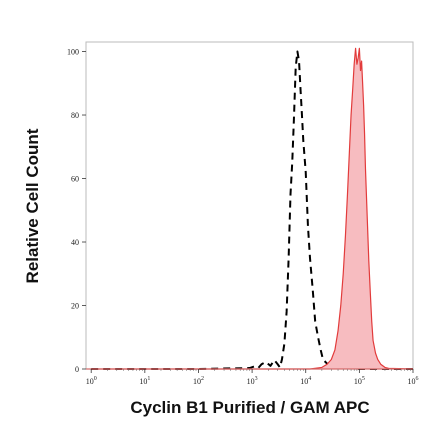 Image resolution: width=440 pixels, height=446 pixels. What do you see at coordinates (75, 115) in the screenshot?
I see `y-tick-label: 80` at bounding box center [75, 115].